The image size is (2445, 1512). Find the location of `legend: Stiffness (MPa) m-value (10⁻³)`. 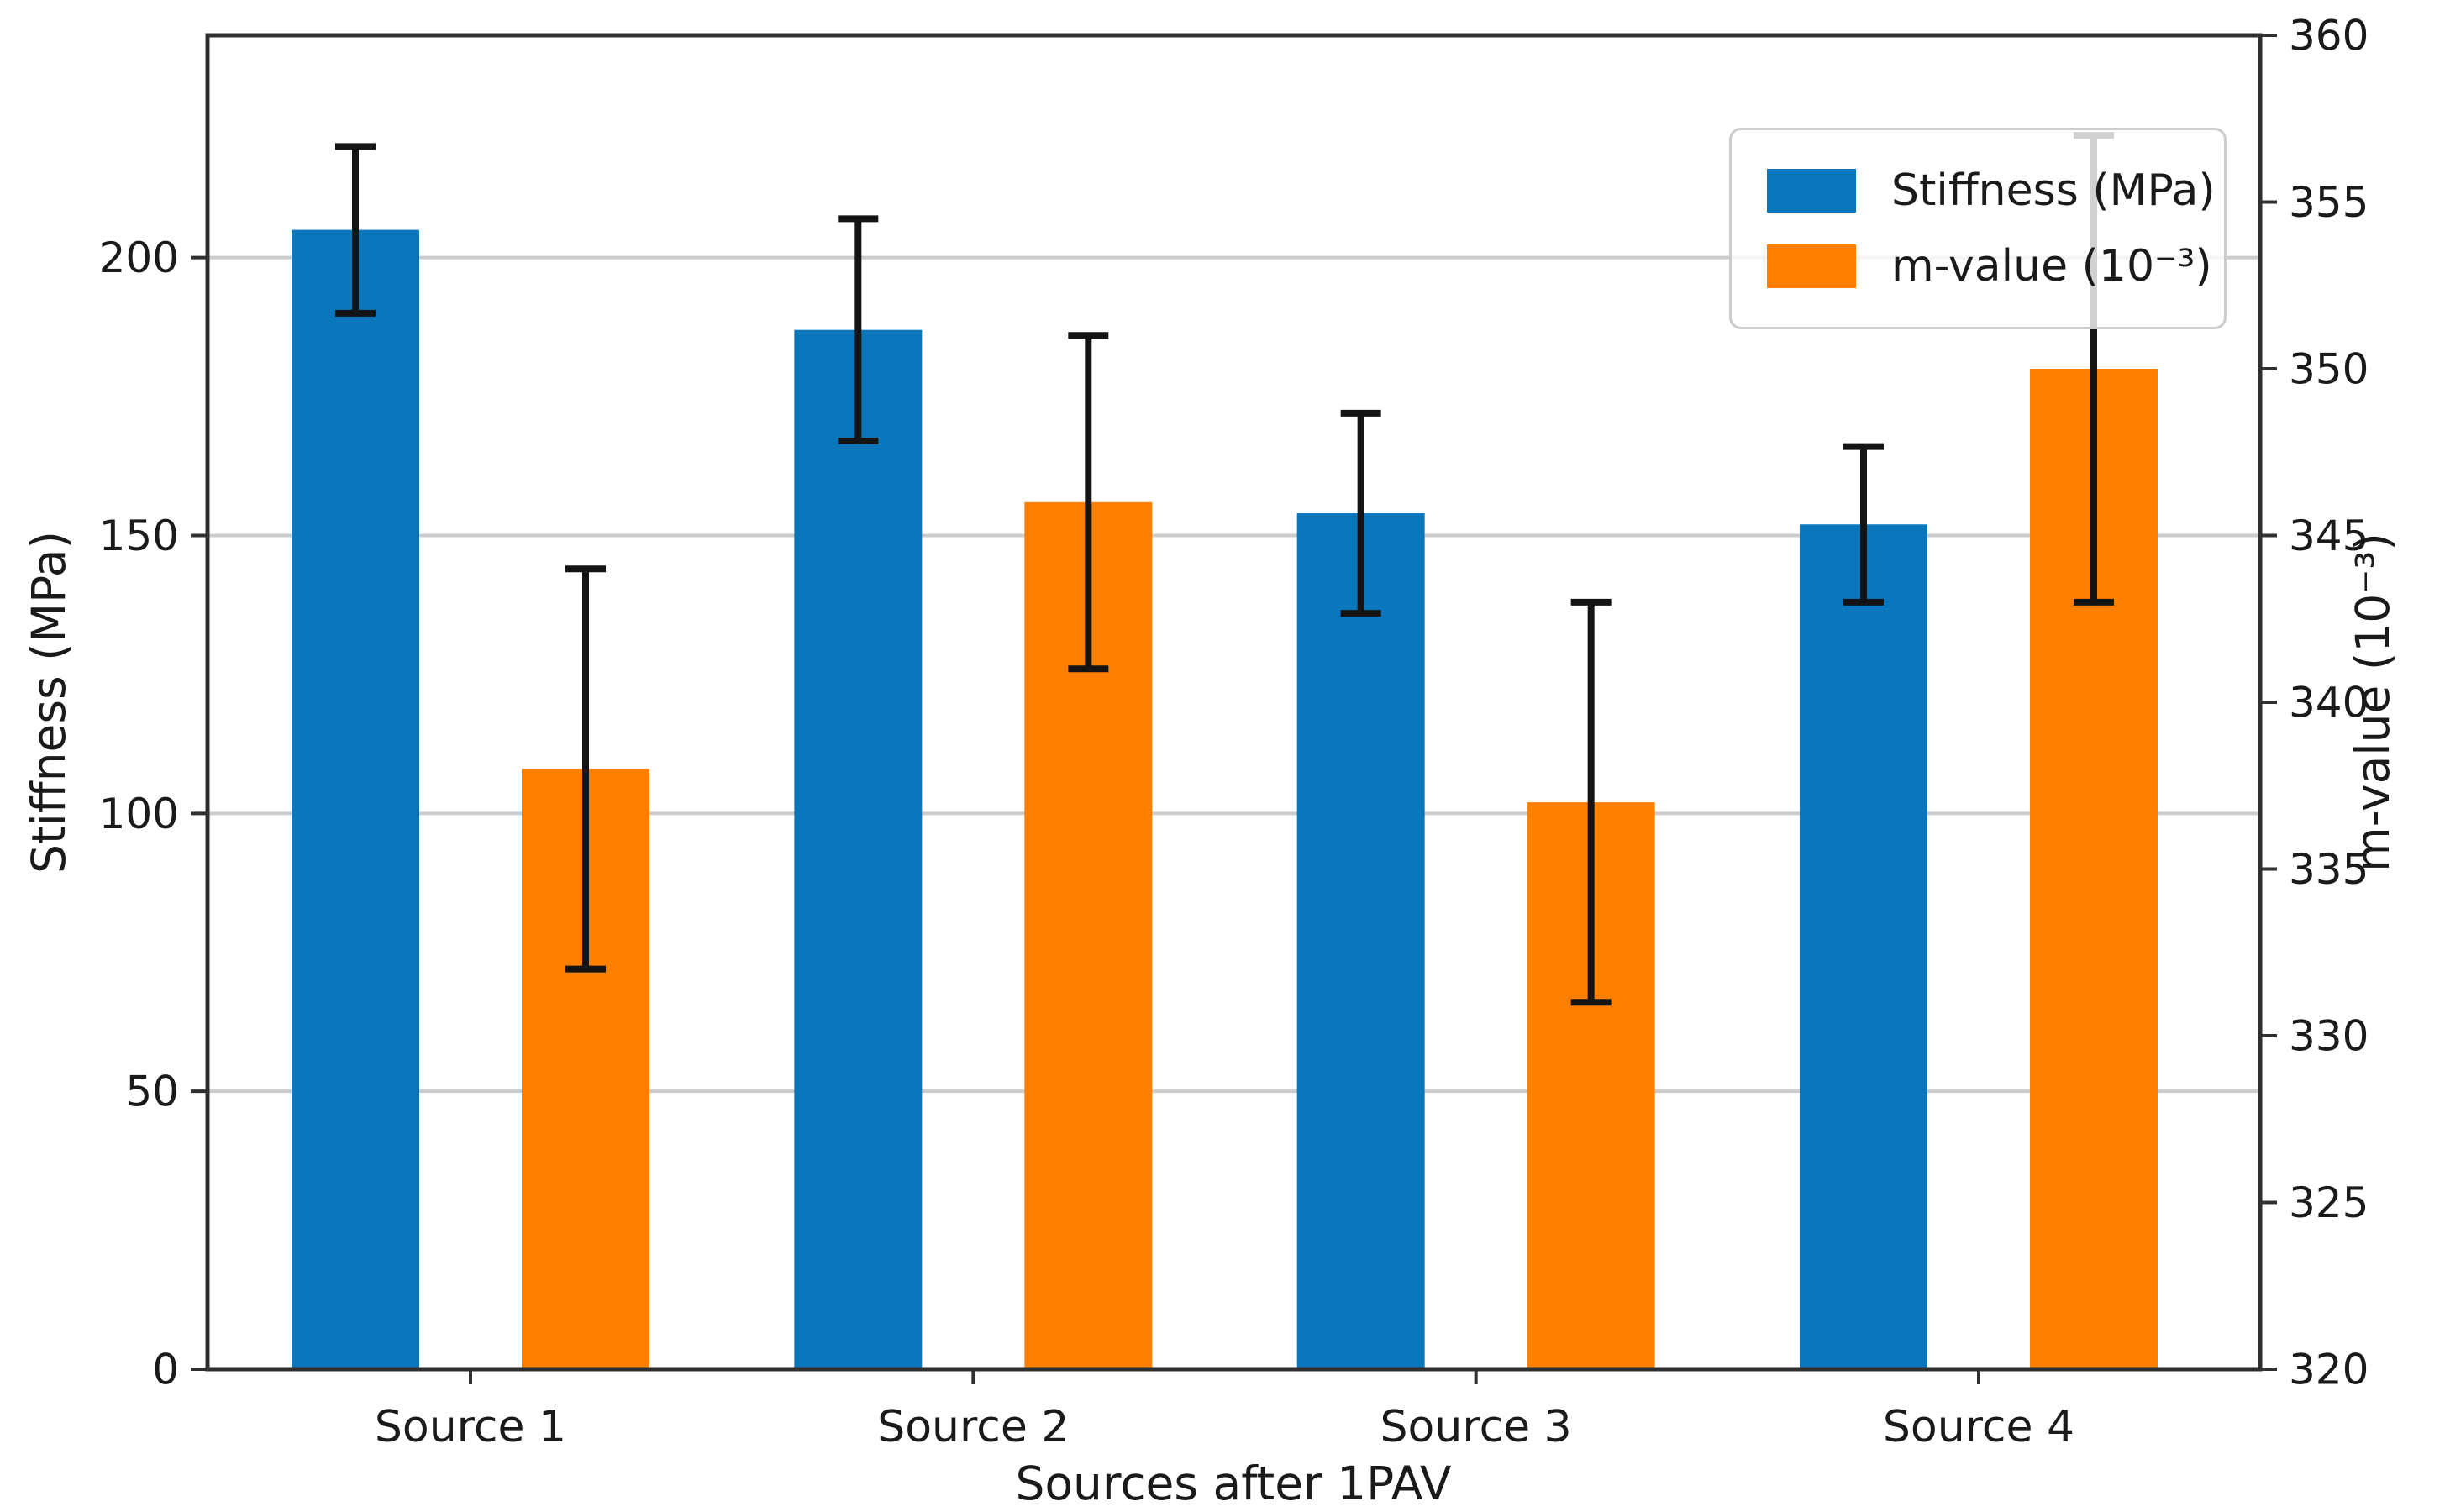

legend: Stiffness (MPa) m-value (10⁻³) is located at coordinates (1978, 228).